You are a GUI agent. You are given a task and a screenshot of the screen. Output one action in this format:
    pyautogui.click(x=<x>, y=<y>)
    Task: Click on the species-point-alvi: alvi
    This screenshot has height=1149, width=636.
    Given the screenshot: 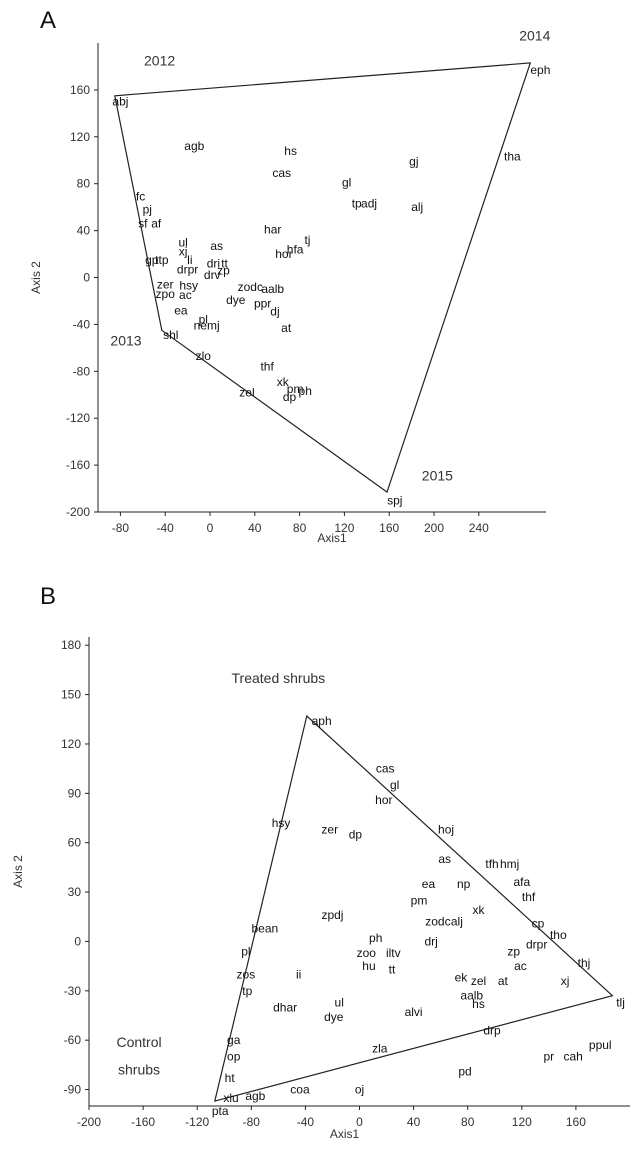 What is the action you would take?
    pyautogui.click(x=414, y=1012)
    